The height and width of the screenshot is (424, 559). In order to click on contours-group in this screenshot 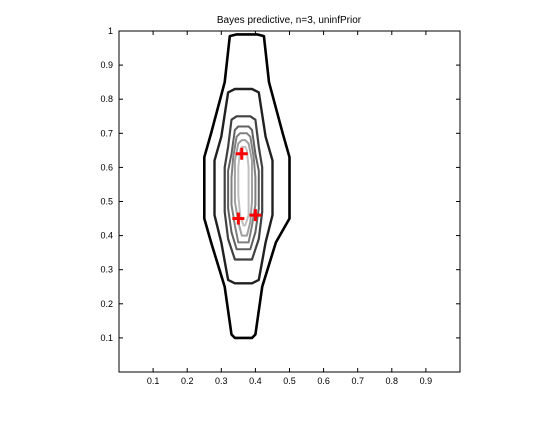, I will do `click(247, 186)`.